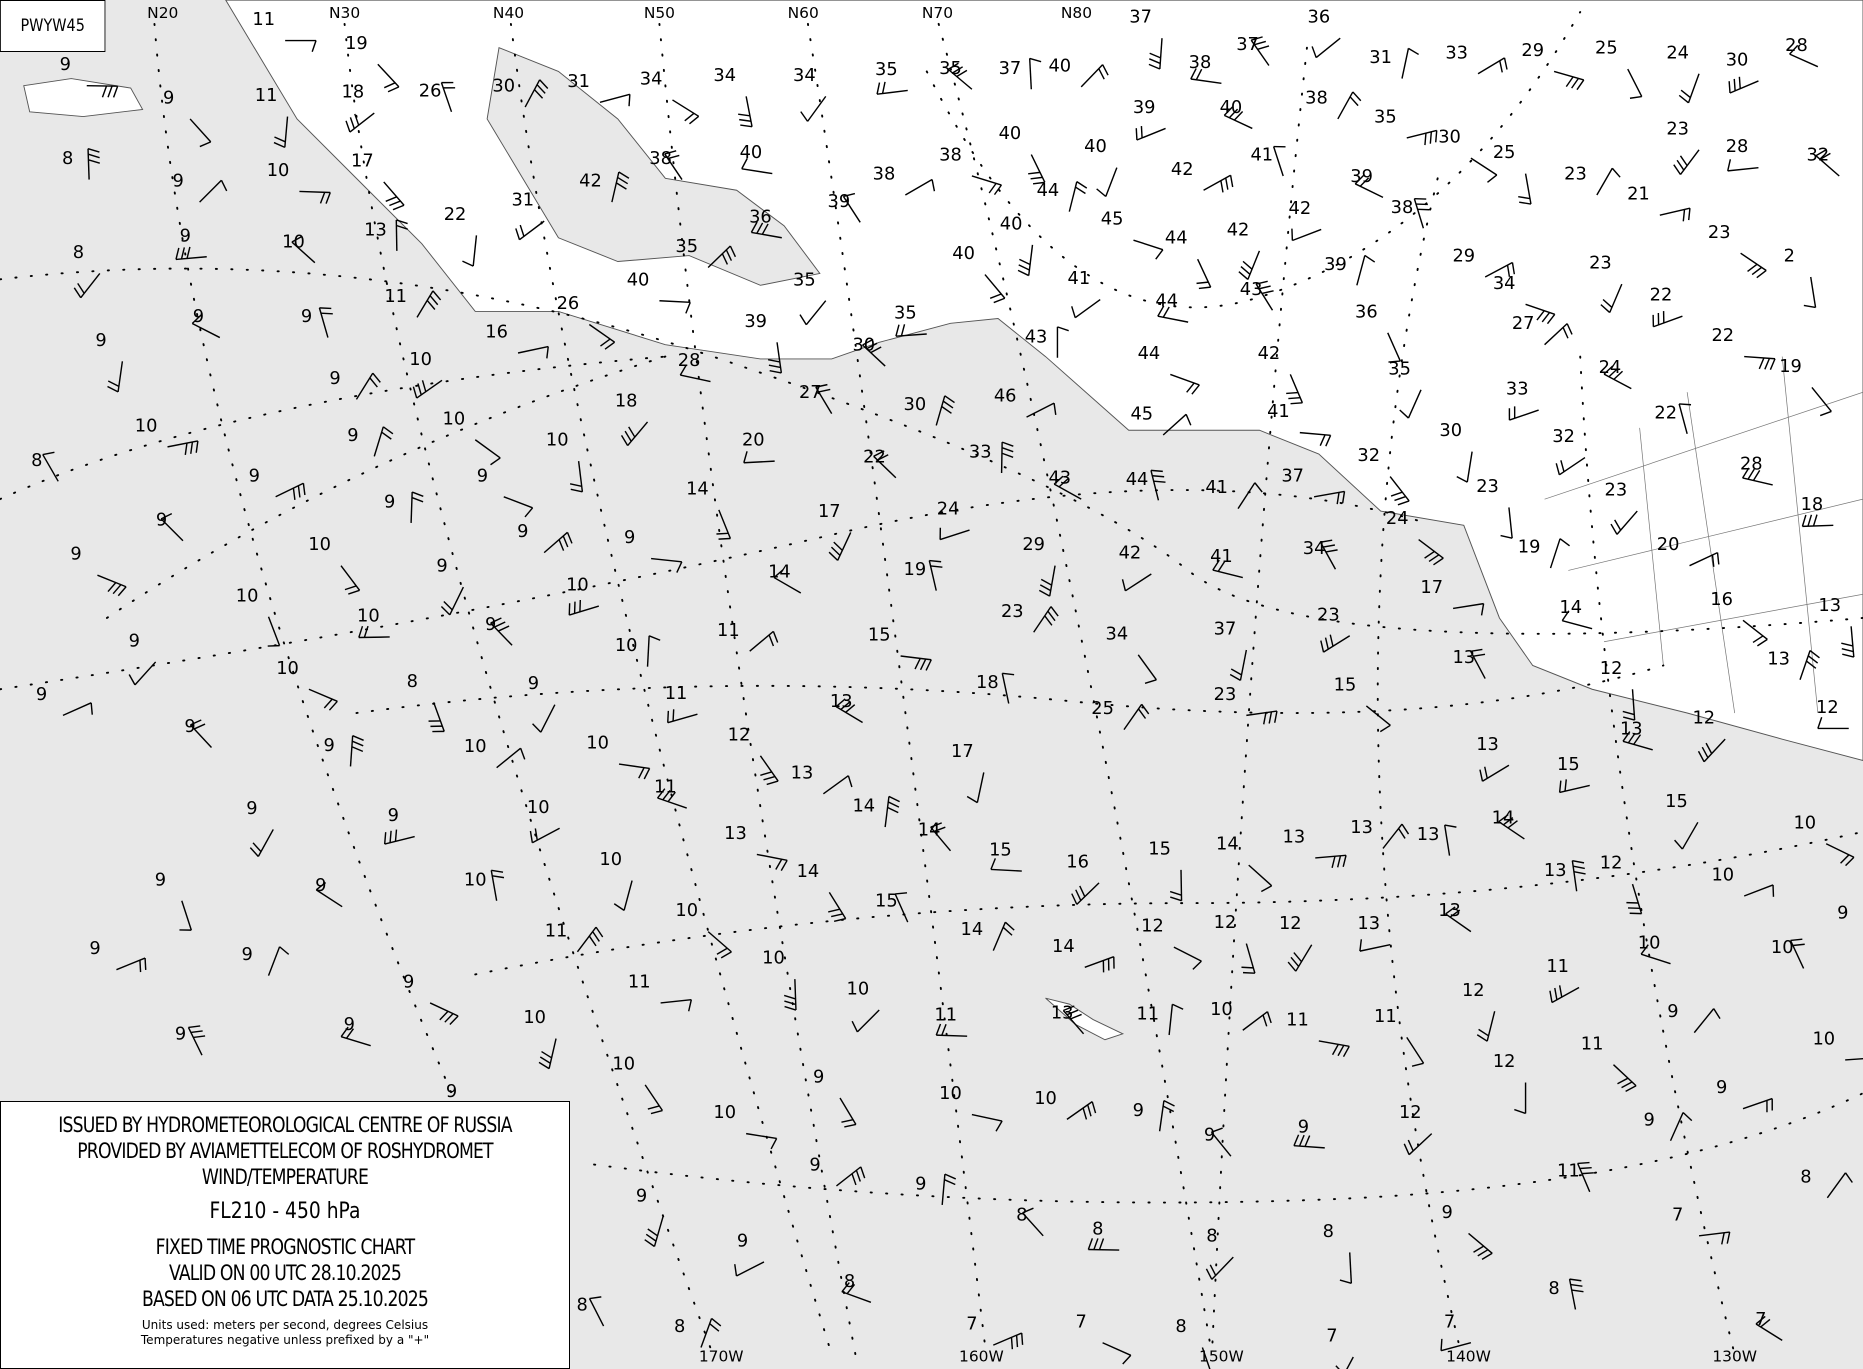 The width and height of the screenshot is (1863, 1369). What do you see at coordinates (937, 13) in the screenshot?
I see `latitude-label: N70` at bounding box center [937, 13].